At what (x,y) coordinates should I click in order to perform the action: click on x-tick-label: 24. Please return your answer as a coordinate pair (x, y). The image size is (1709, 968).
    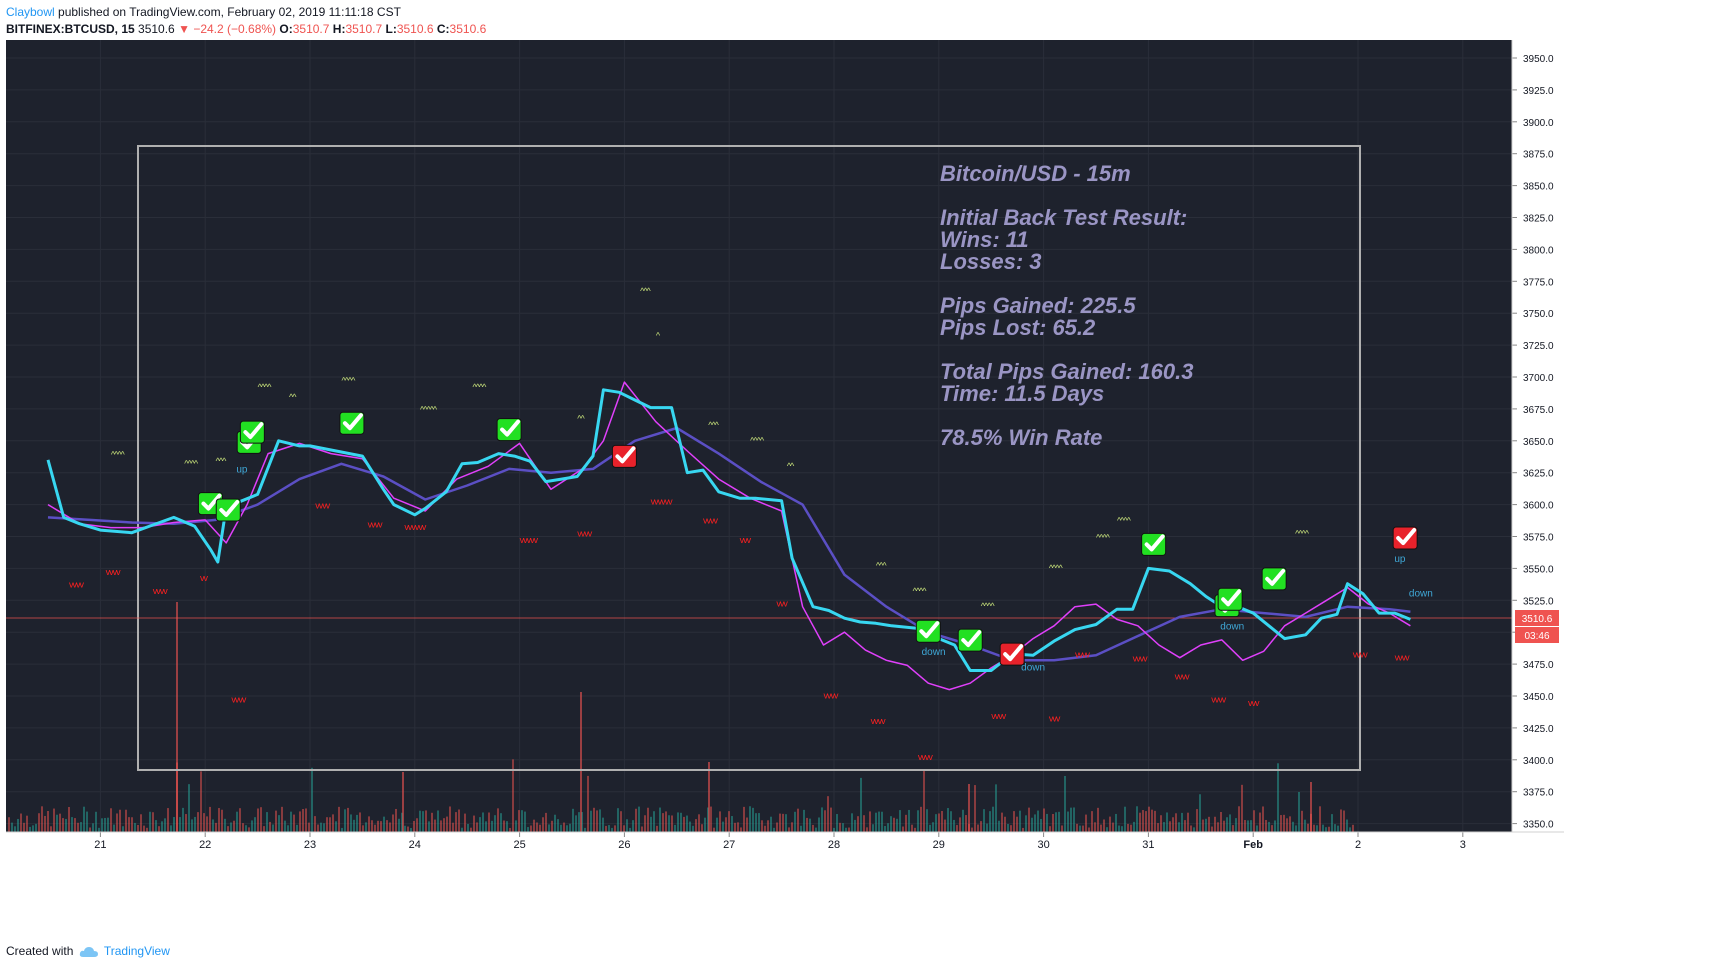
    Looking at the image, I should click on (415, 845).